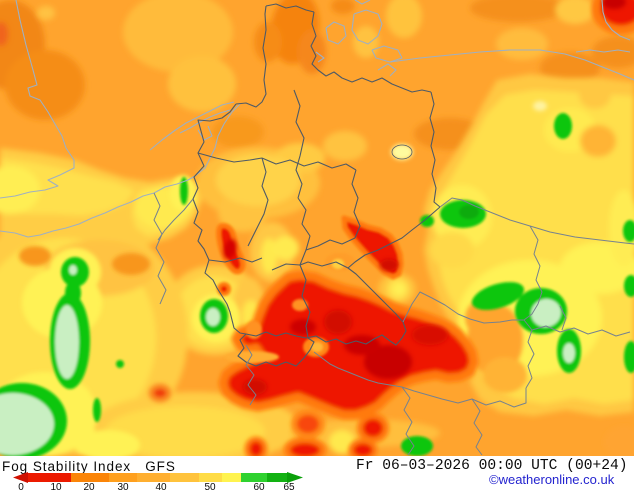 This screenshot has width=634, height=490. I want to click on svg-text: 10, so click(56, 486).